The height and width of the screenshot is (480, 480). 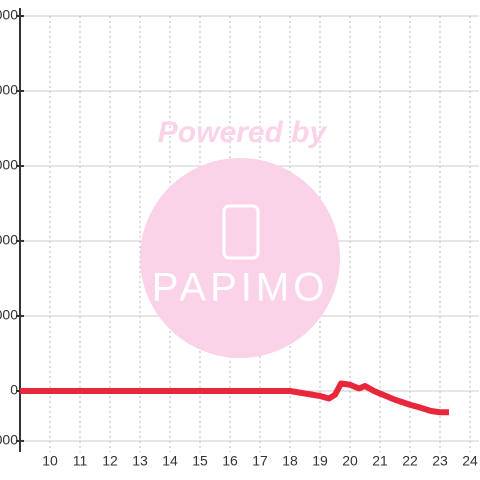 What do you see at coordinates (9, 90) in the screenshot?
I see `y-tick-label: 120,000` at bounding box center [9, 90].